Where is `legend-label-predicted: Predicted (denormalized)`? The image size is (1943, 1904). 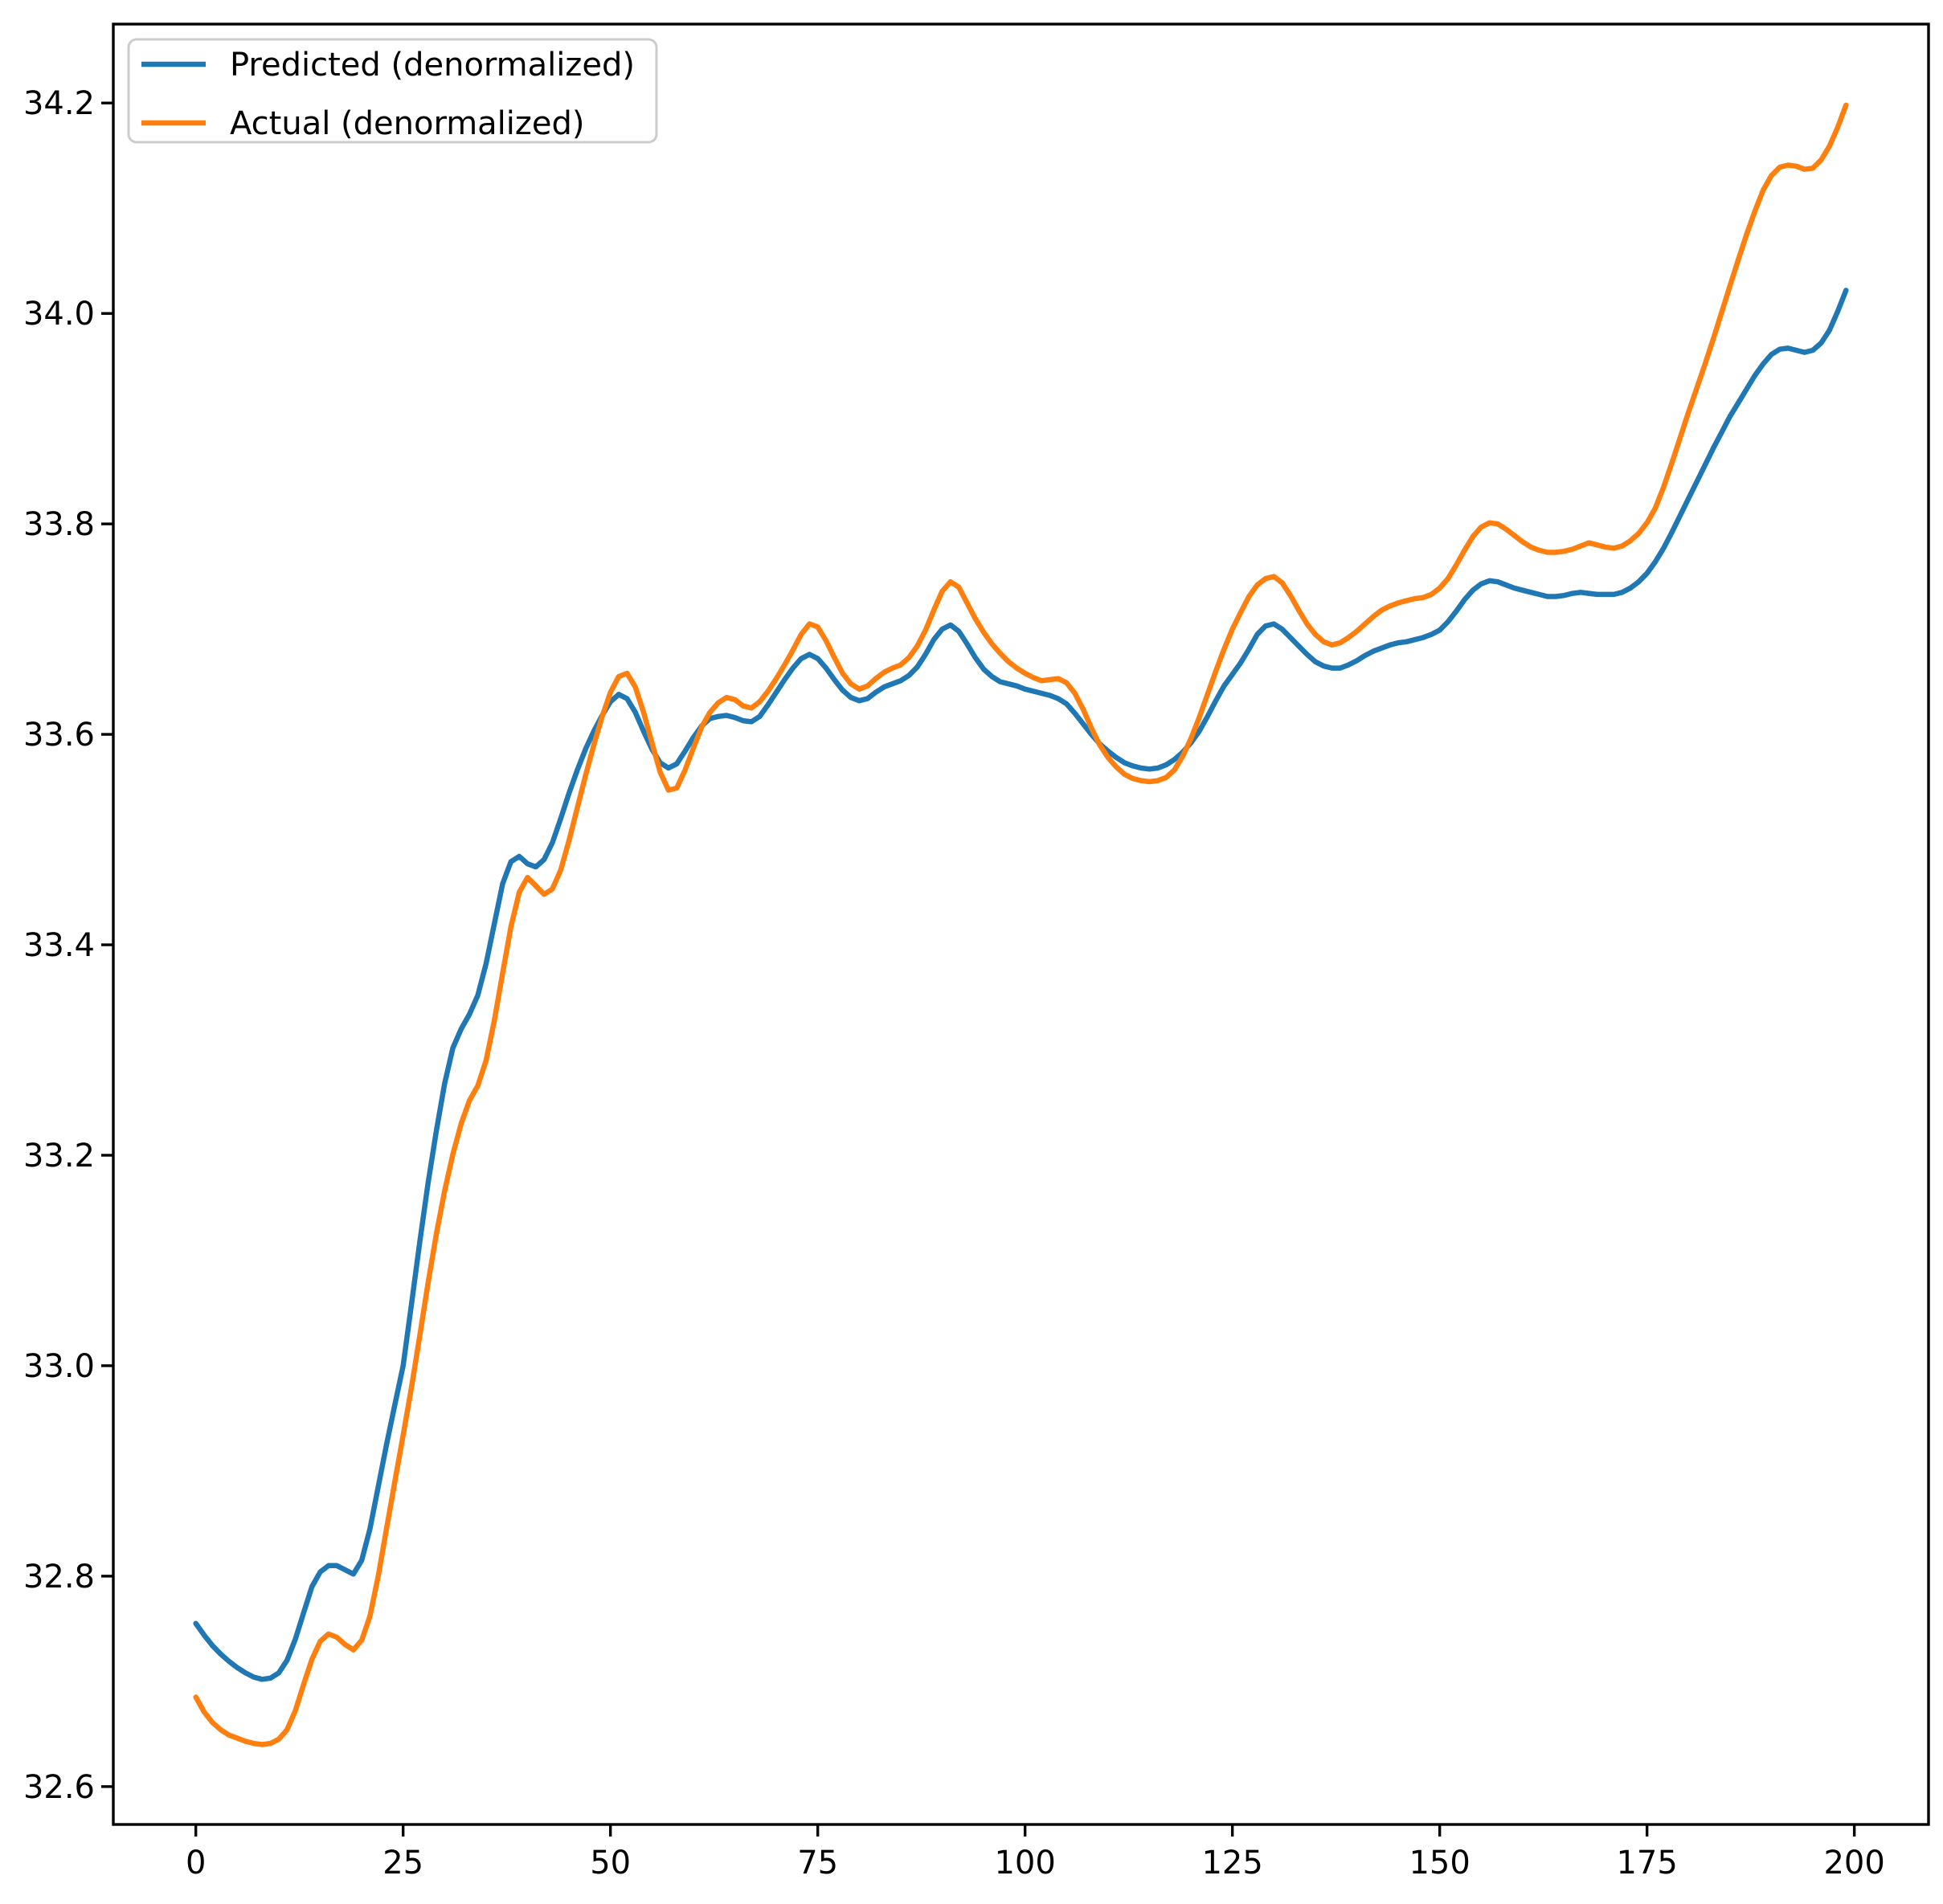
legend-label-predicted: Predicted (denormalized) is located at coordinates (433, 66).